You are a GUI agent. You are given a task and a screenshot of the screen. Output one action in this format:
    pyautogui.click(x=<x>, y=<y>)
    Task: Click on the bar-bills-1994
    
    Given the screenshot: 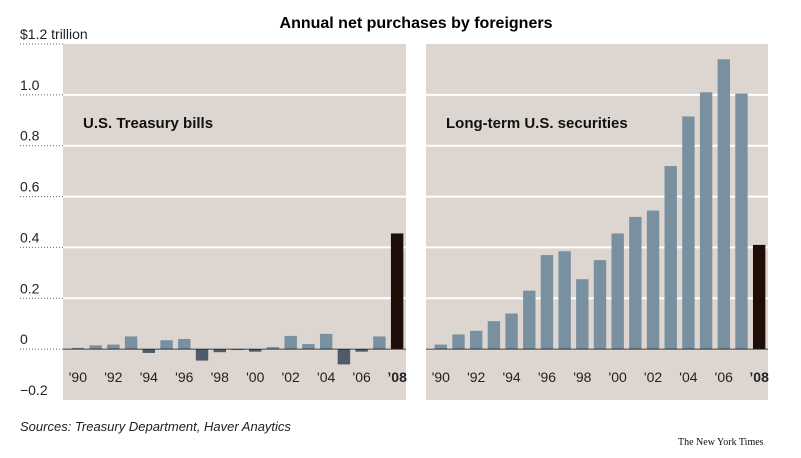 What is the action you would take?
    pyautogui.click(x=149, y=351)
    